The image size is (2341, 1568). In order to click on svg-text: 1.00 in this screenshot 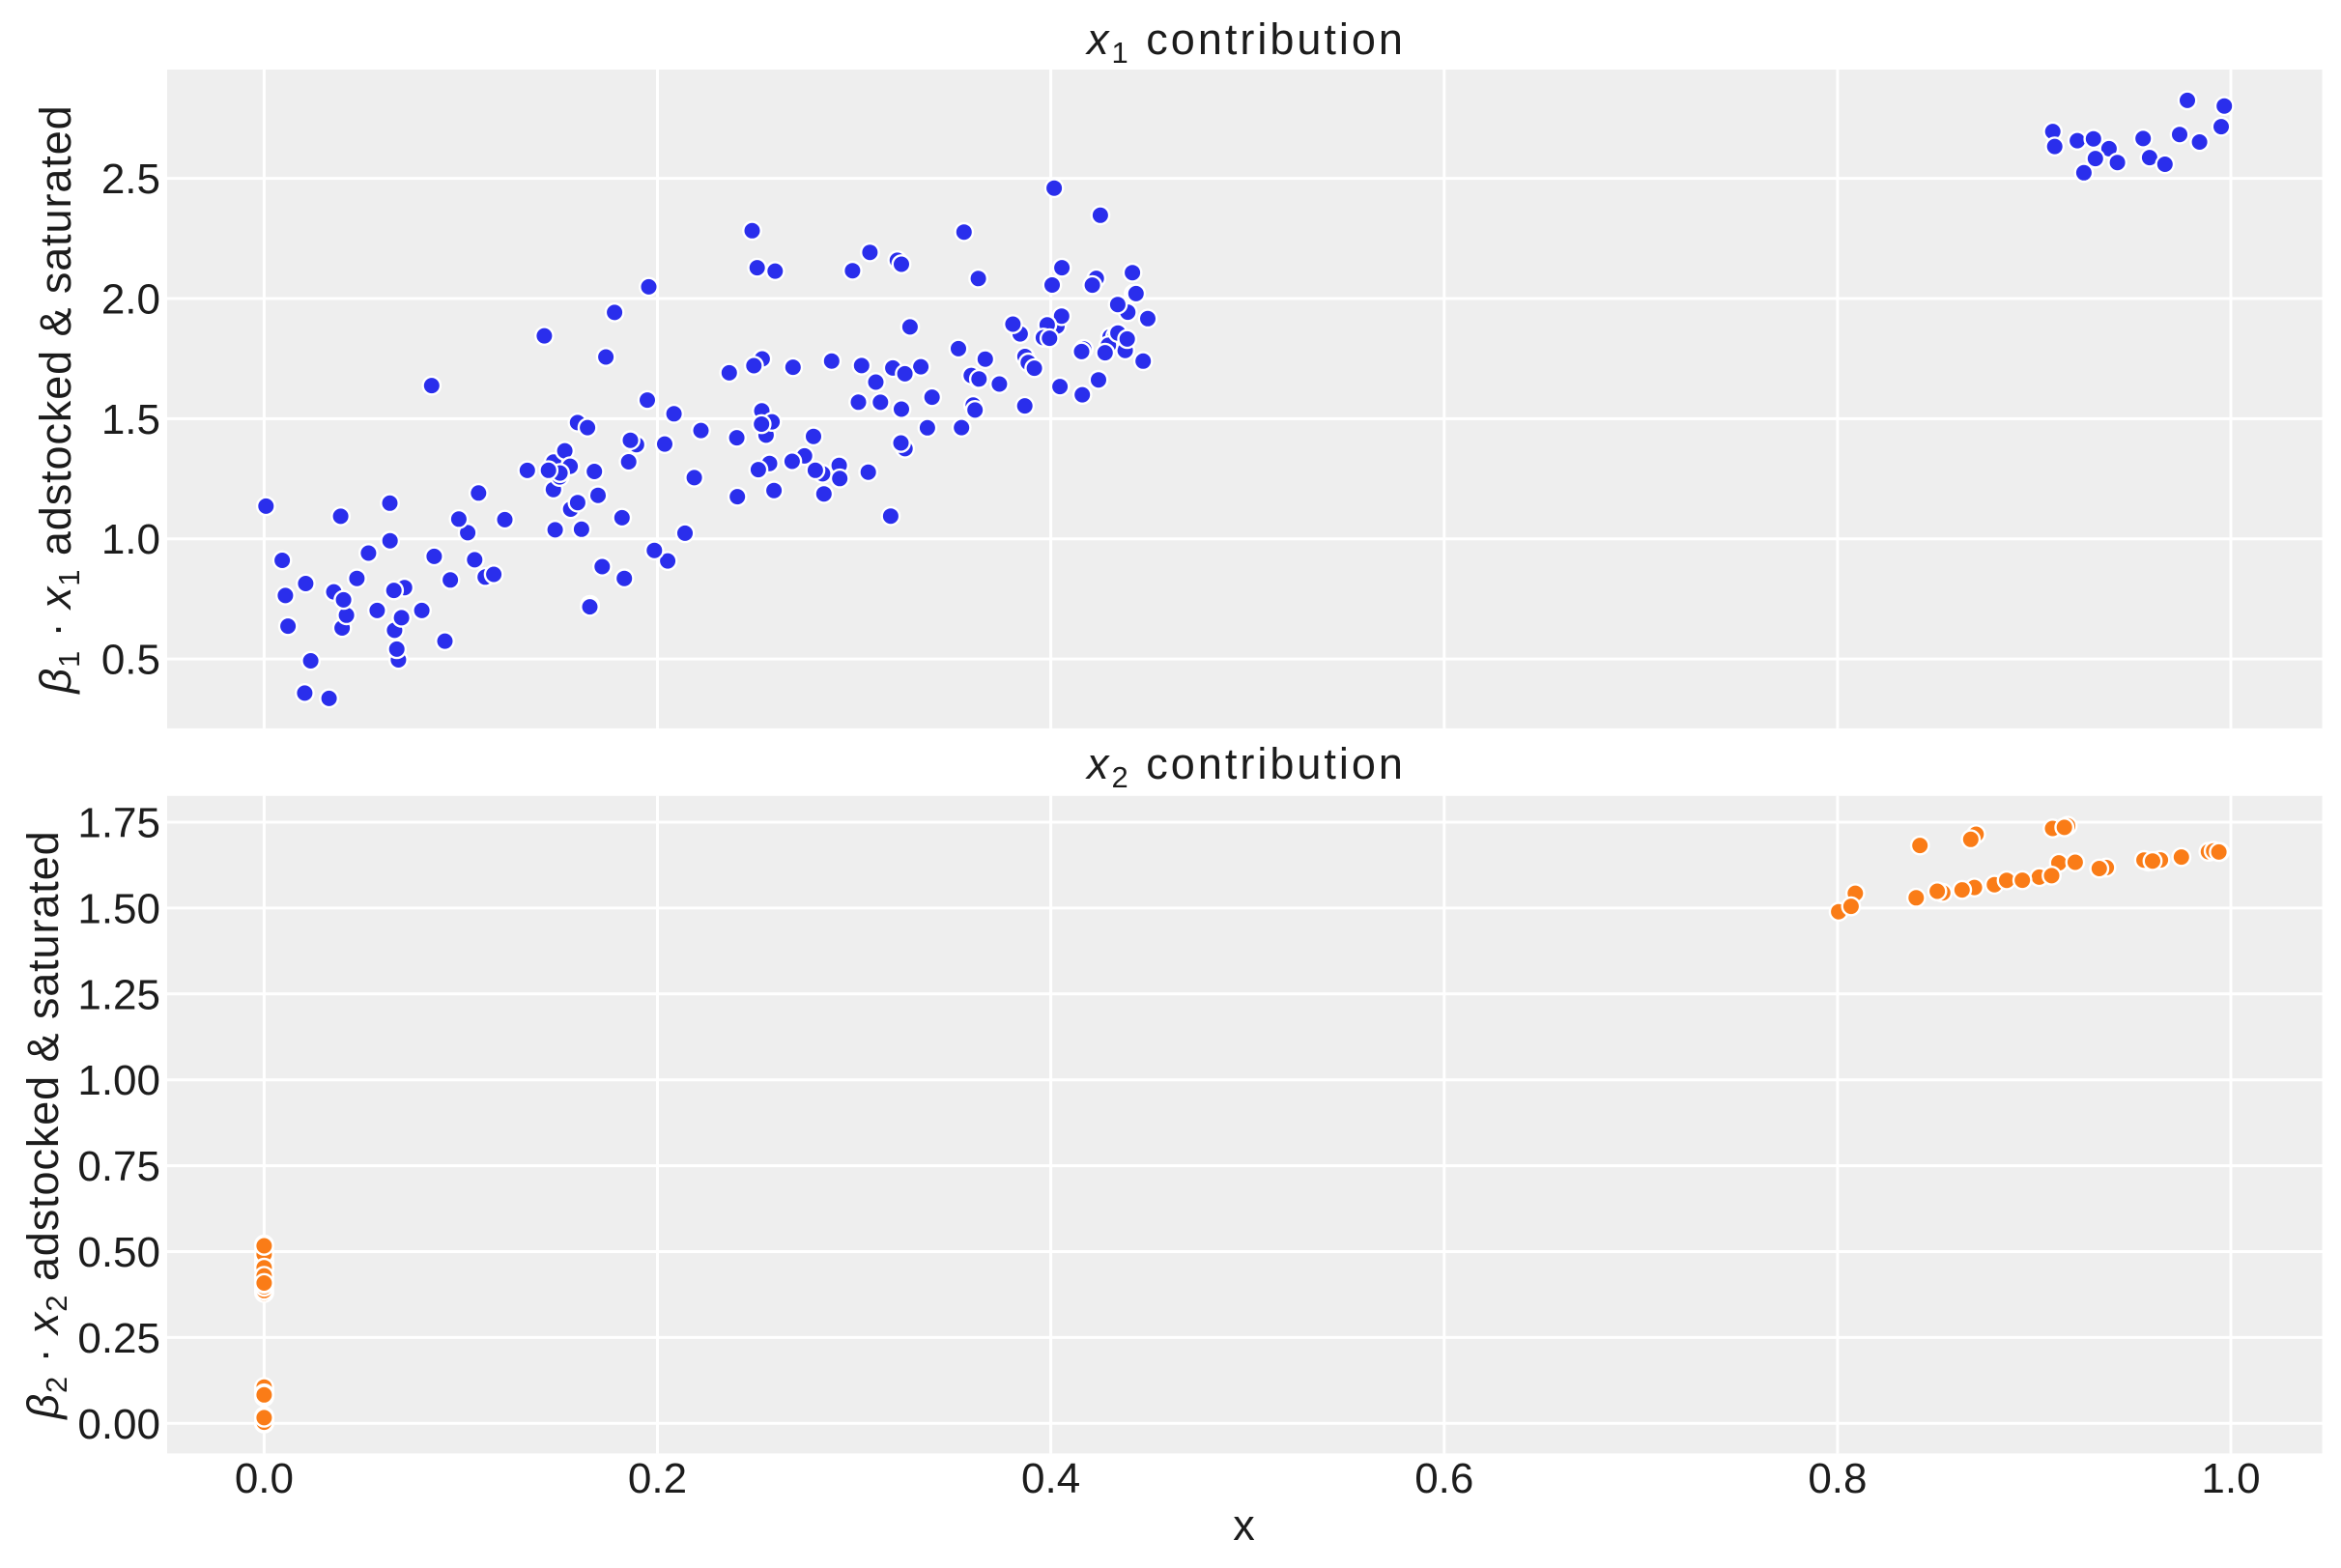, I will do `click(119, 1080)`.